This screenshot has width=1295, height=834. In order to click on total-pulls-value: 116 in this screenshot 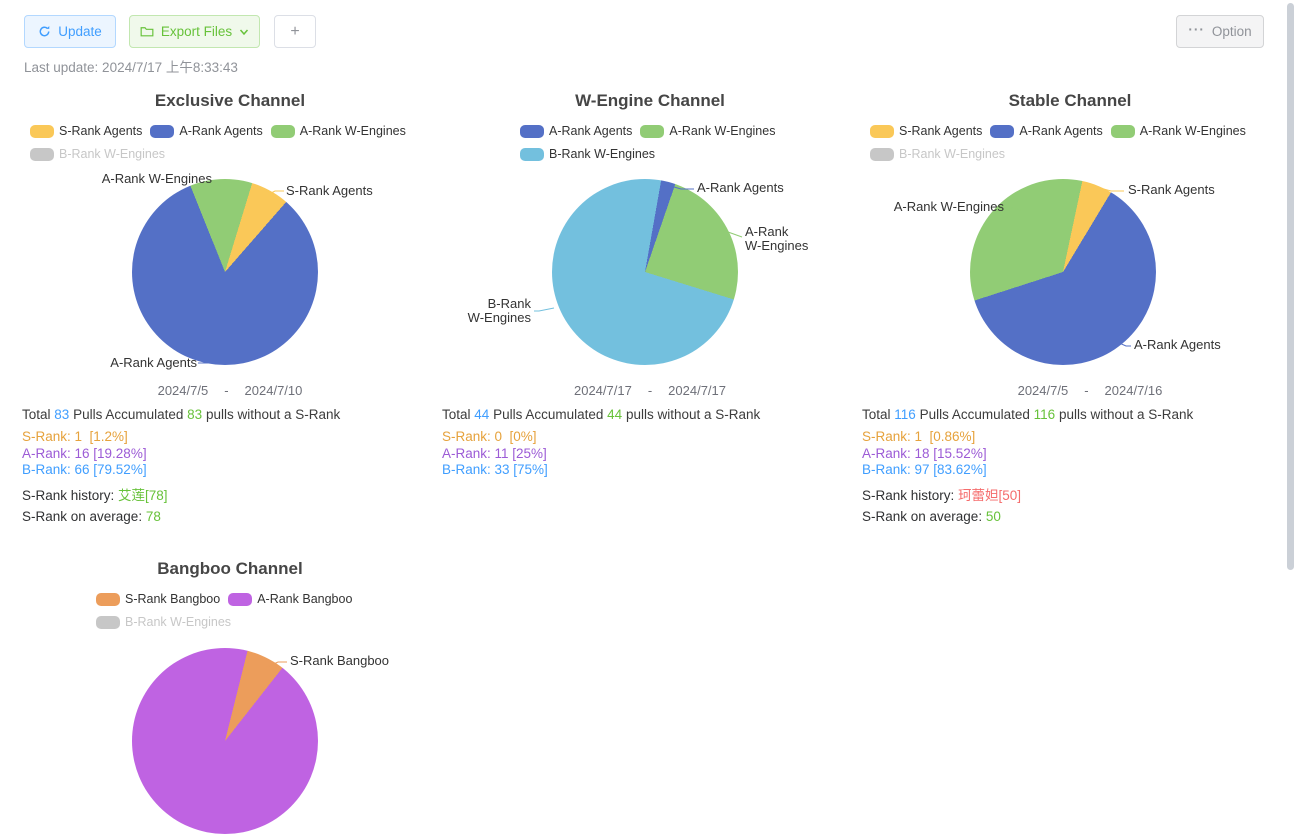, I will do `click(905, 414)`.